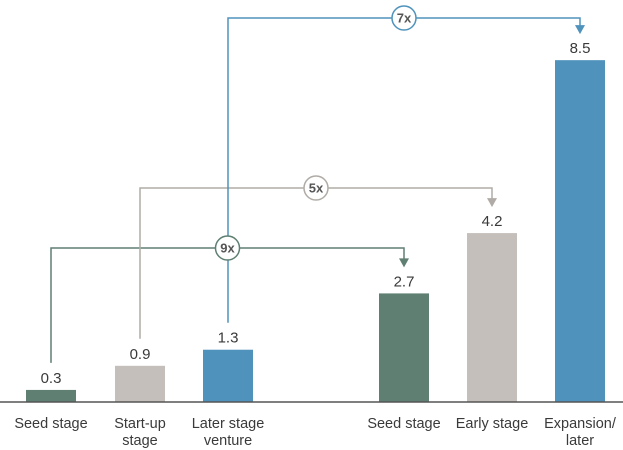 The height and width of the screenshot is (450, 623). Describe the element at coordinates (404, 281) in the screenshot. I see `value-label-3: 2.7` at that location.